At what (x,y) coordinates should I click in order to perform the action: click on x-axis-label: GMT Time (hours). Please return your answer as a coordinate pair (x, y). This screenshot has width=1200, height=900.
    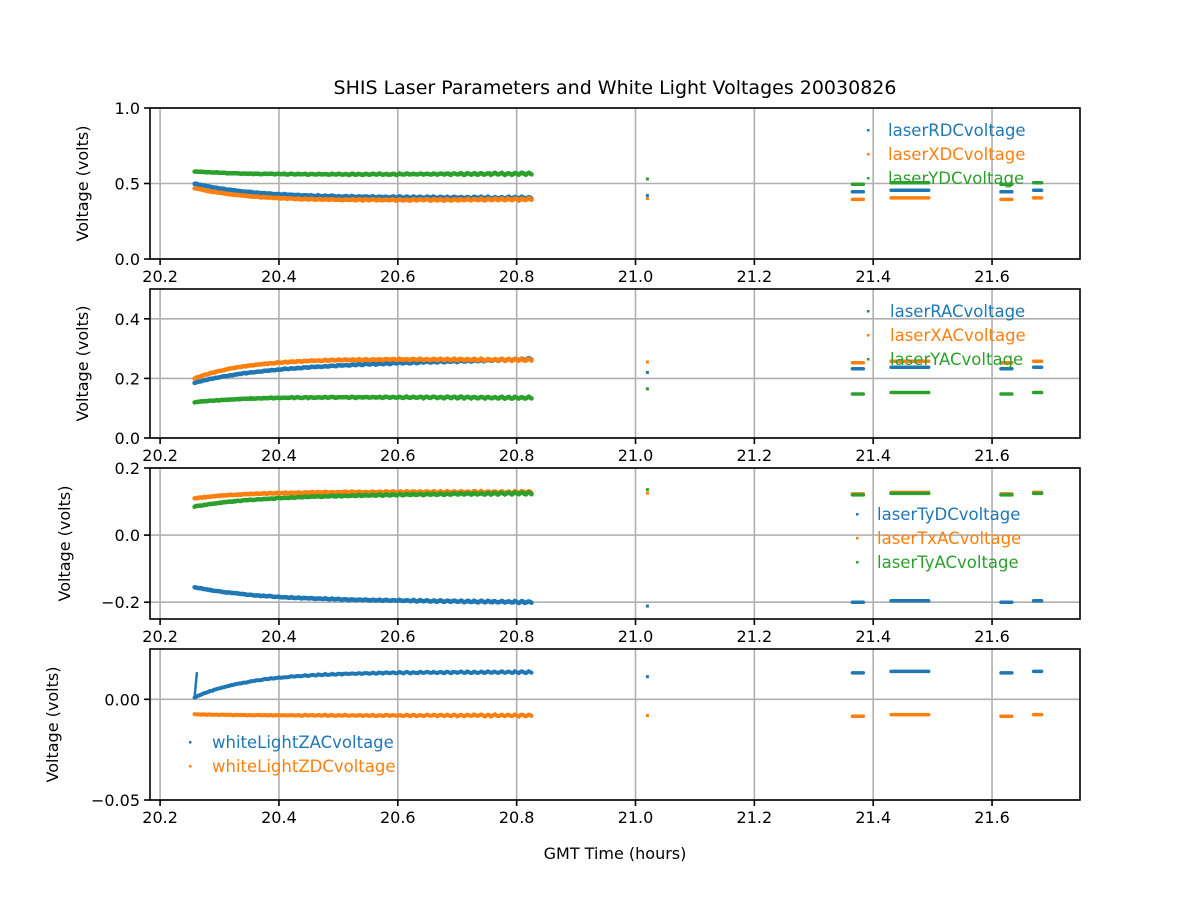
    Looking at the image, I should click on (615, 853).